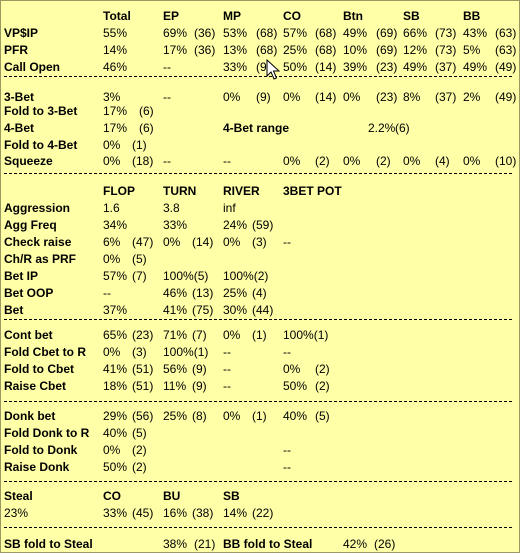  I want to click on stat-value: 49%, so click(355, 33).